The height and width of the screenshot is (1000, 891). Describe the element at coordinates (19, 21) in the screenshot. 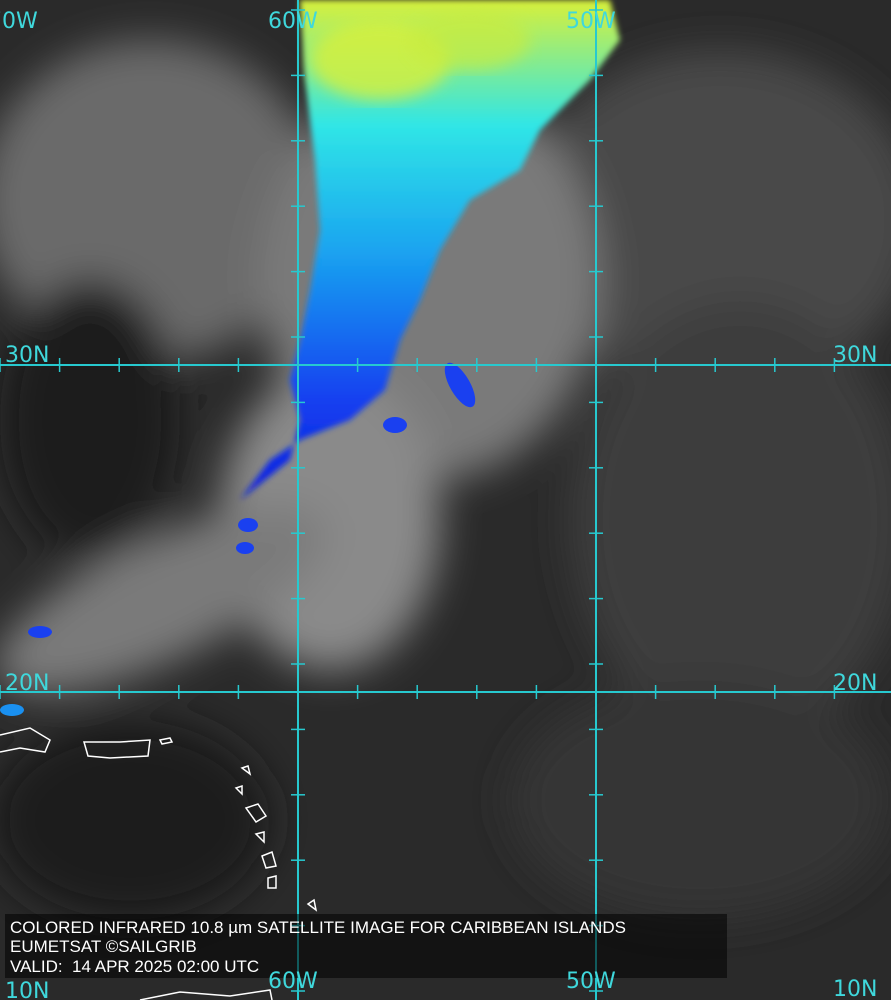

I see `grid-label: 70W` at that location.